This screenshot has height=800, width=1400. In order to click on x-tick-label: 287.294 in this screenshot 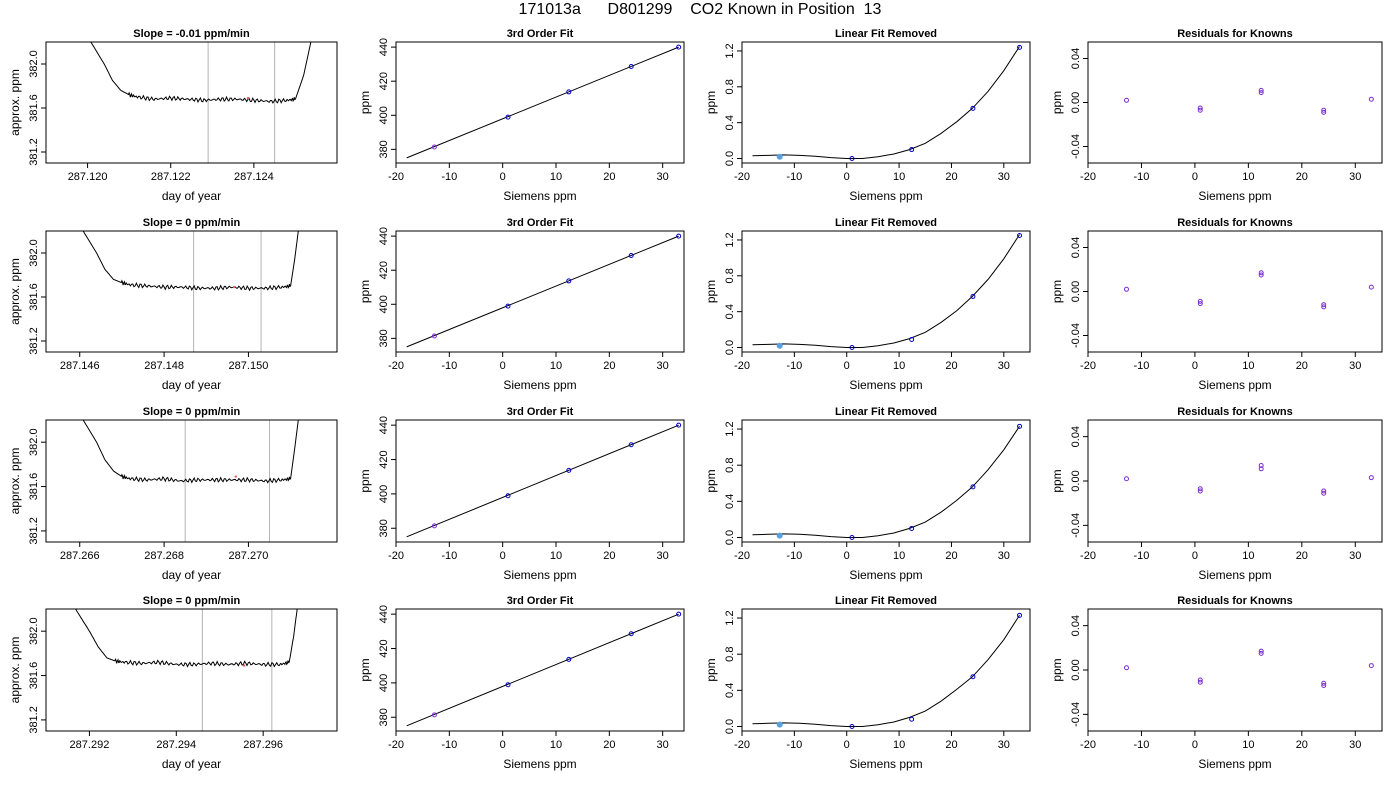, I will do `click(176, 745)`.